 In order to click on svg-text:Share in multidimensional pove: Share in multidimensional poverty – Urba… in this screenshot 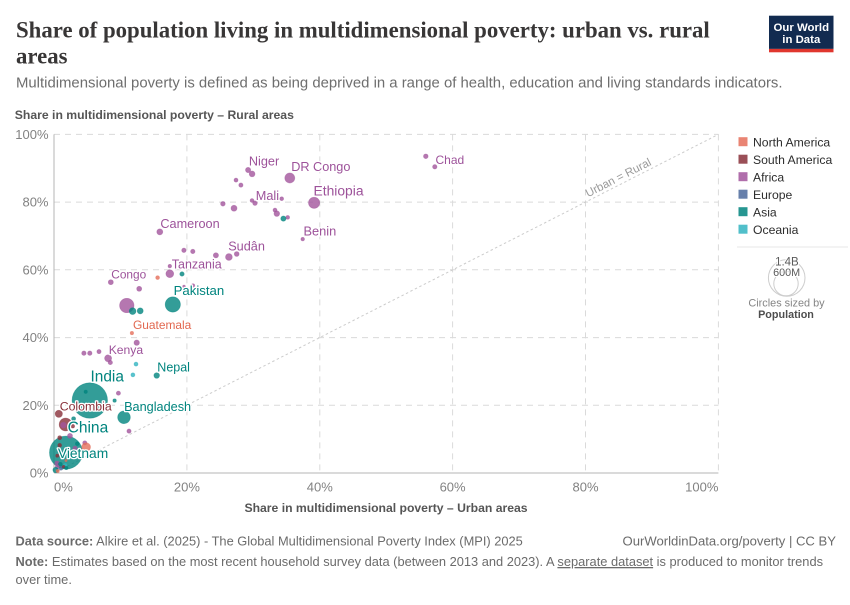, I will do `click(385, 508)`.